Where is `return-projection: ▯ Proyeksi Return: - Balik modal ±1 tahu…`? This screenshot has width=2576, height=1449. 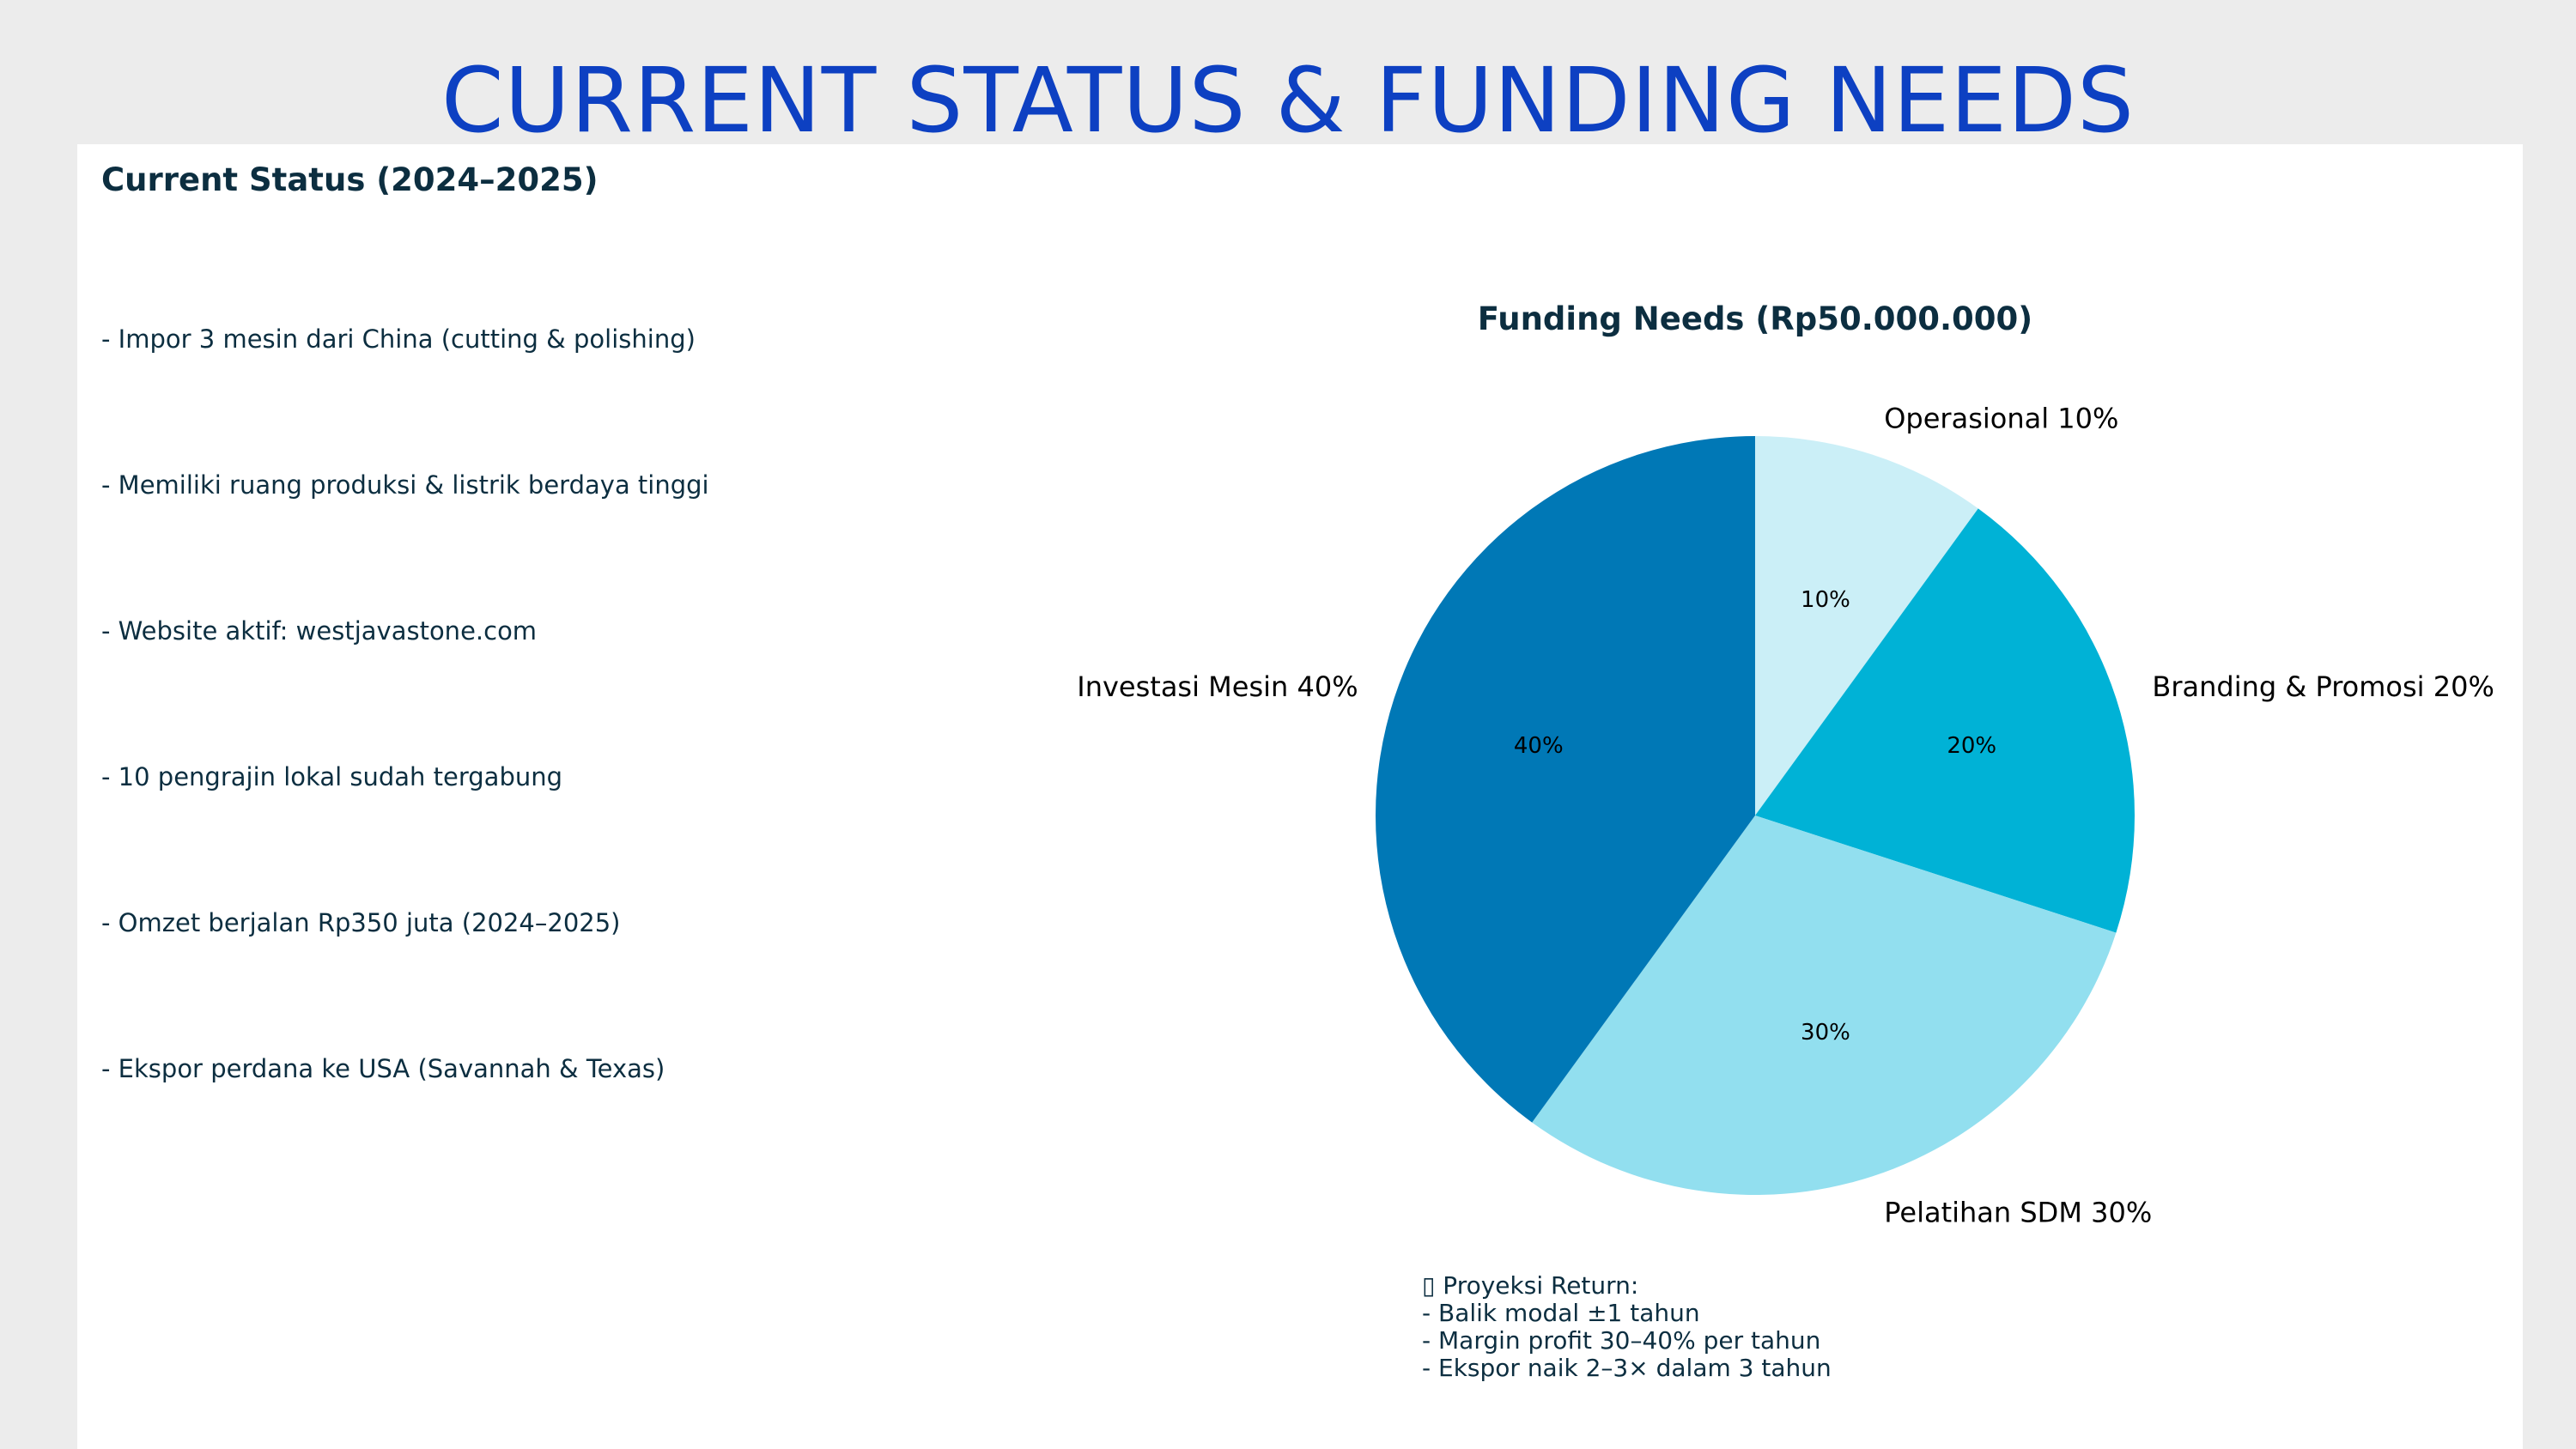
return-projection: ▯ Proyeksi Return: - Balik modal ±1 tahu… is located at coordinates (1627, 1327).